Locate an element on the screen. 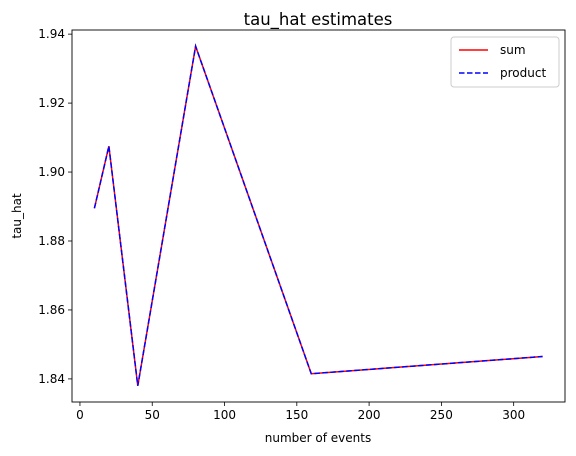 Image resolution: width=576 pixels, height=456 pixels. y-tick-label: 1.86 is located at coordinates (51, 310).